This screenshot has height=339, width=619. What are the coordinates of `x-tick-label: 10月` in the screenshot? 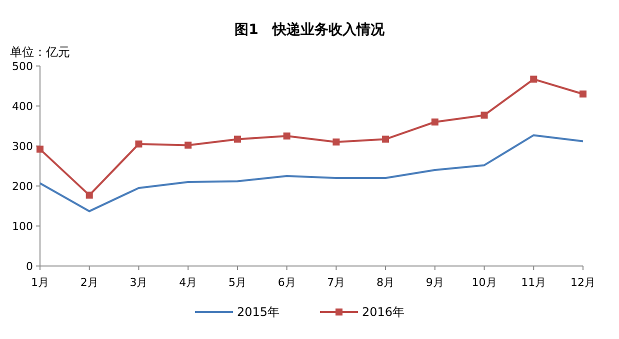 It's located at (484, 282).